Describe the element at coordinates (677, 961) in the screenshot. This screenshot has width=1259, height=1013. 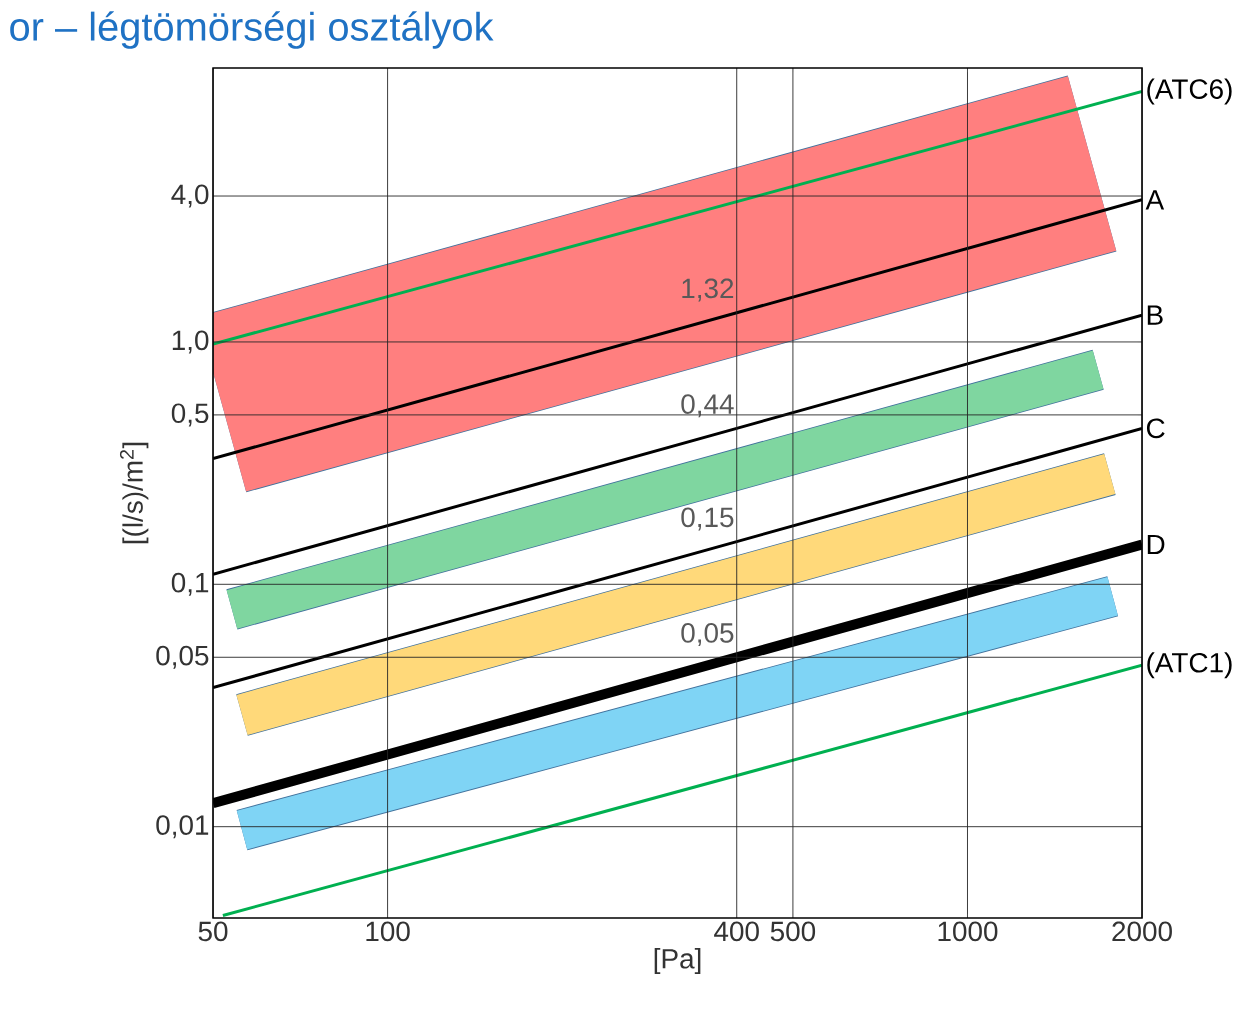
I see `x-axis-title: [Pa]` at that location.